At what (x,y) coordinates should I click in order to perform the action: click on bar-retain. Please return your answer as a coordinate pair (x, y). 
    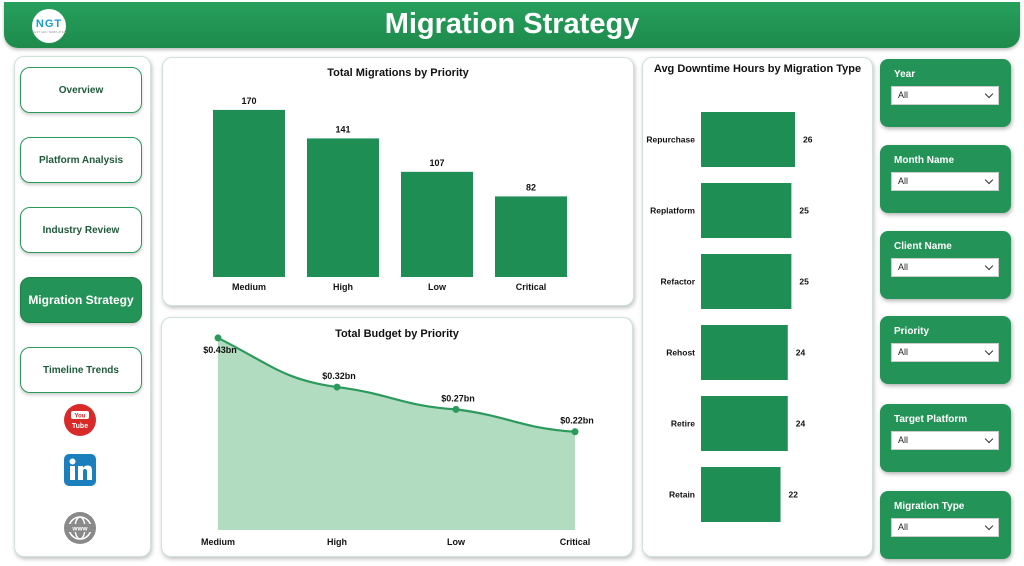
    Looking at the image, I should click on (741, 494).